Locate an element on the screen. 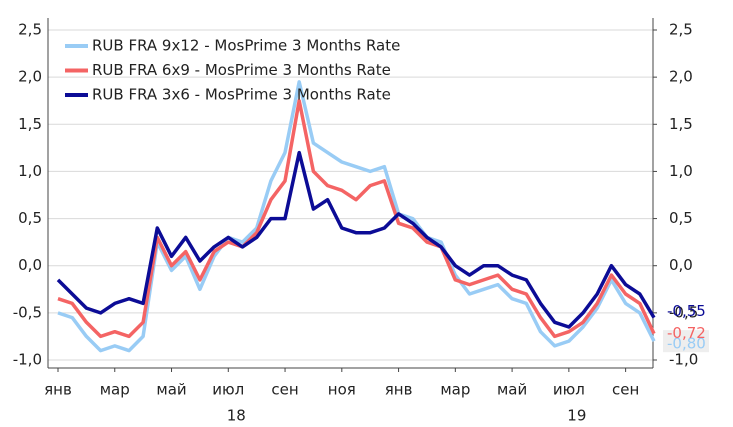 The image size is (733, 427). y2-tick-label: -0,5 is located at coordinates (683, 312).